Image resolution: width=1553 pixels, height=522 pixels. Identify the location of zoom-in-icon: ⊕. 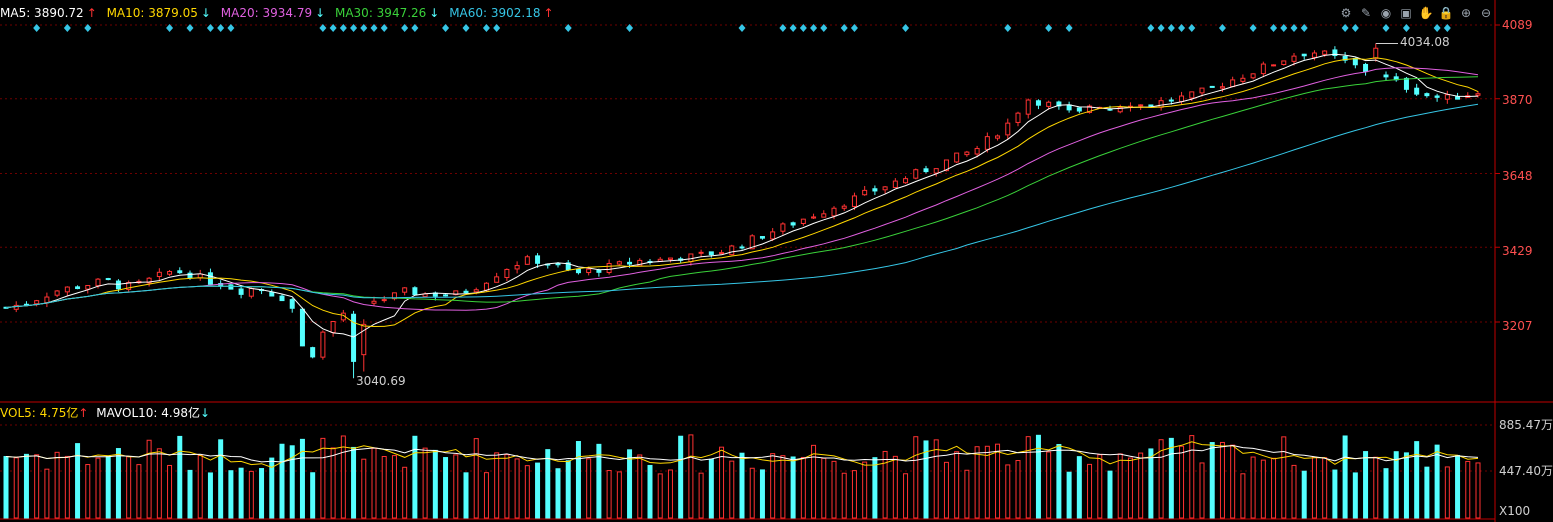
(1466, 13).